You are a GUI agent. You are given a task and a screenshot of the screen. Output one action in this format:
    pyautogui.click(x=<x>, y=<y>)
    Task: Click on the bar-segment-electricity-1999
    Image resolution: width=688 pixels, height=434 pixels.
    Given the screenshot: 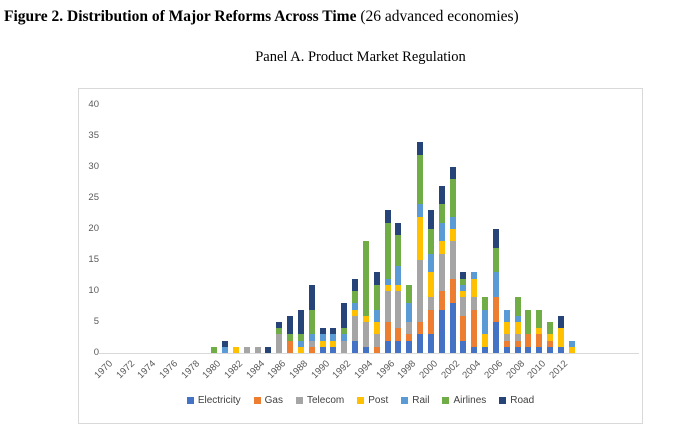 What is the action you would take?
    pyautogui.click(x=420, y=343)
    